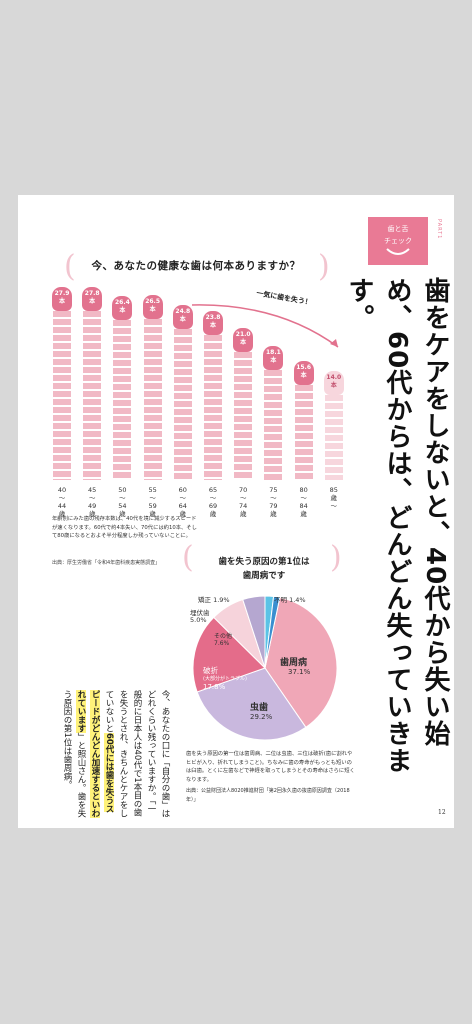 This screenshot has width=472, height=1024. Describe the element at coordinates (106, 563) in the screenshot. I see `bar-chart-source: 出典：厚生労働省「令和4年歯科疾患実態調査」` at that location.